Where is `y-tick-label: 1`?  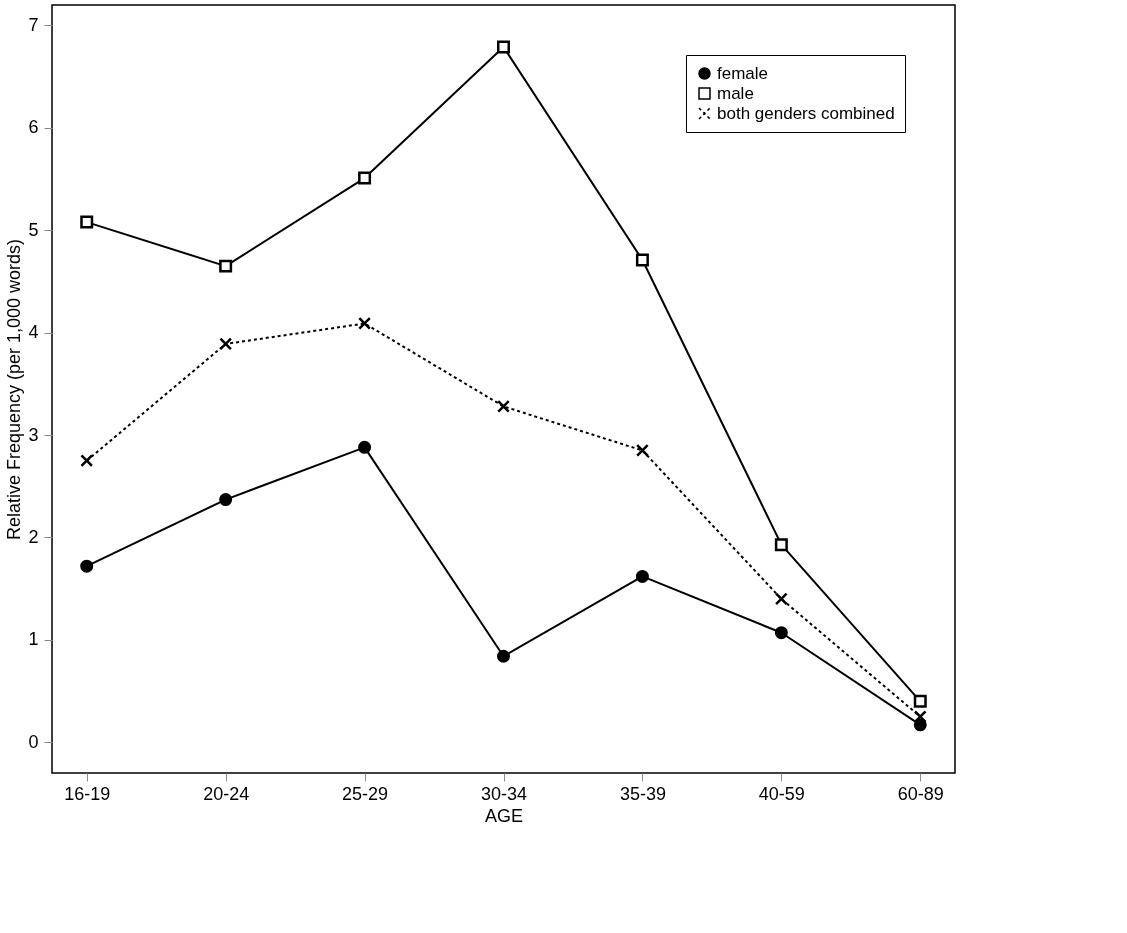
y-tick-label: 1 is located at coordinates (33, 639).